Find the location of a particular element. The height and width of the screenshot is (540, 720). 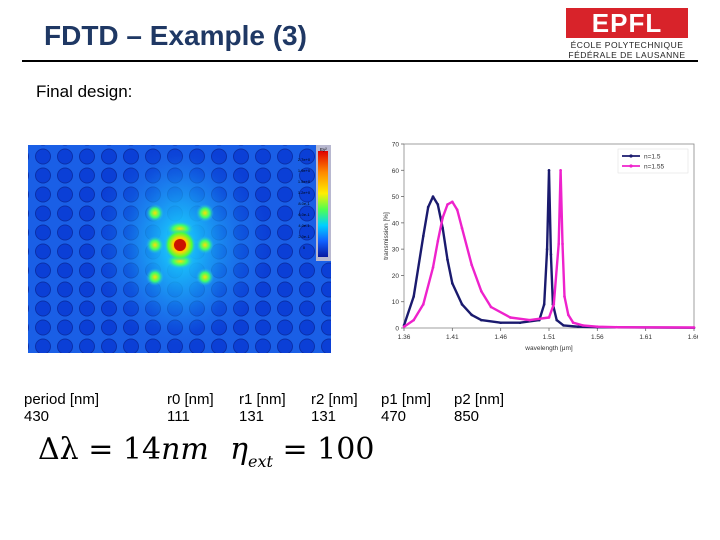

param-header: r1 [nm] is located at coordinates (262, 399).